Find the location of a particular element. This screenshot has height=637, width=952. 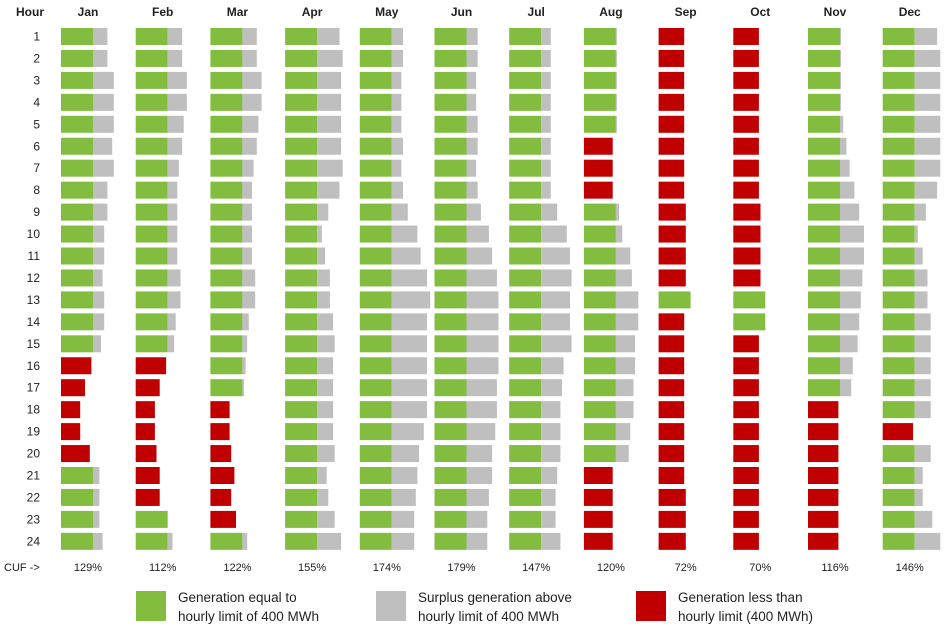

cuf-value: 116% is located at coordinates (835, 568).